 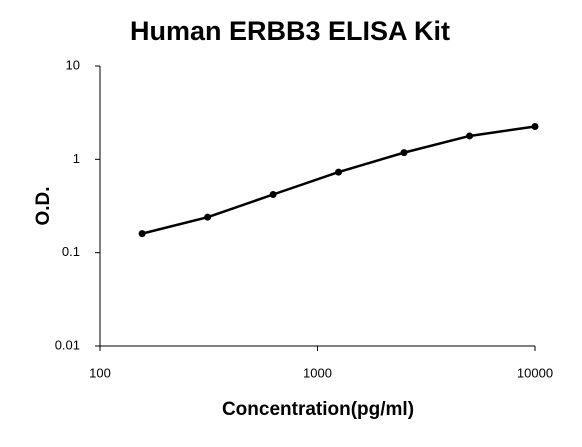 I want to click on x-tick-label: 100, so click(x=100, y=372).